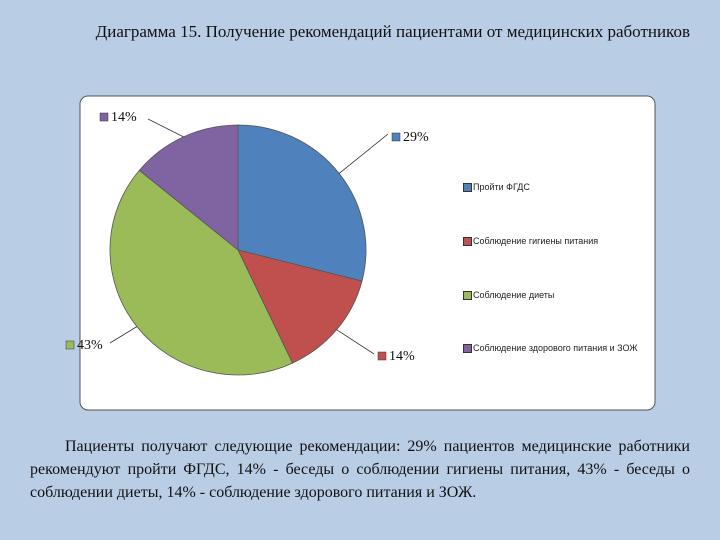 This screenshot has width=720, height=540. What do you see at coordinates (416, 137) in the screenshot?
I see `data-label: 29%` at bounding box center [416, 137].